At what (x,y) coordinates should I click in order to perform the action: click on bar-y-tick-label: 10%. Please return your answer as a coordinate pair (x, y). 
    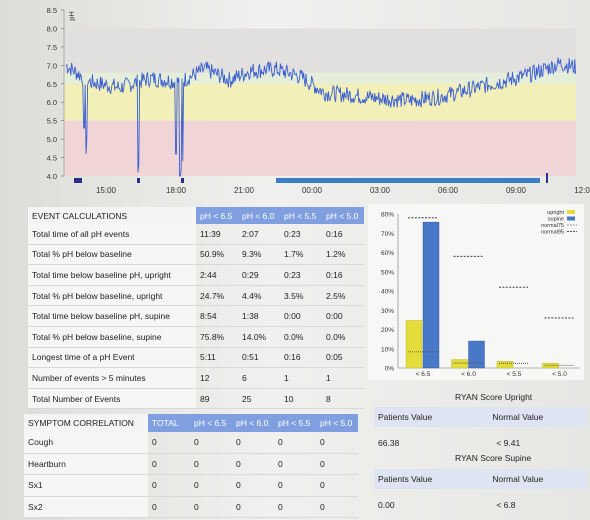
    Looking at the image, I should click on (387, 349).